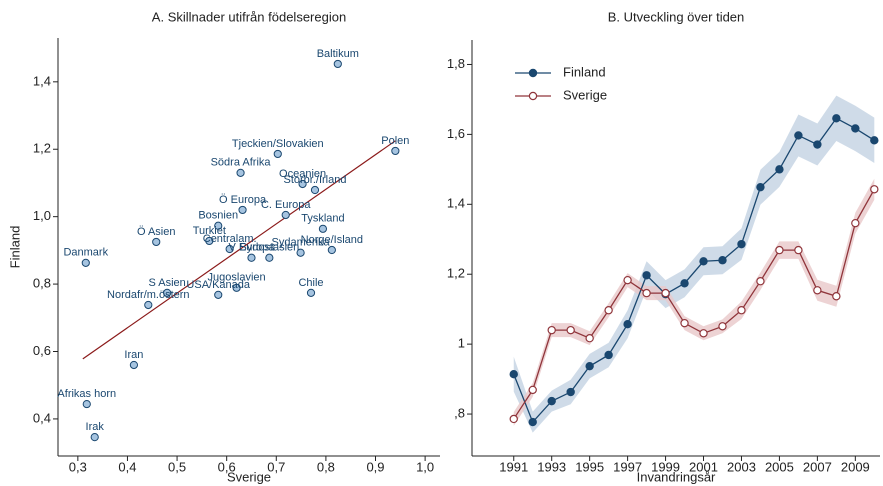  Describe the element at coordinates (227, 466) in the screenshot. I see `x-tick-label: 0,6` at that location.